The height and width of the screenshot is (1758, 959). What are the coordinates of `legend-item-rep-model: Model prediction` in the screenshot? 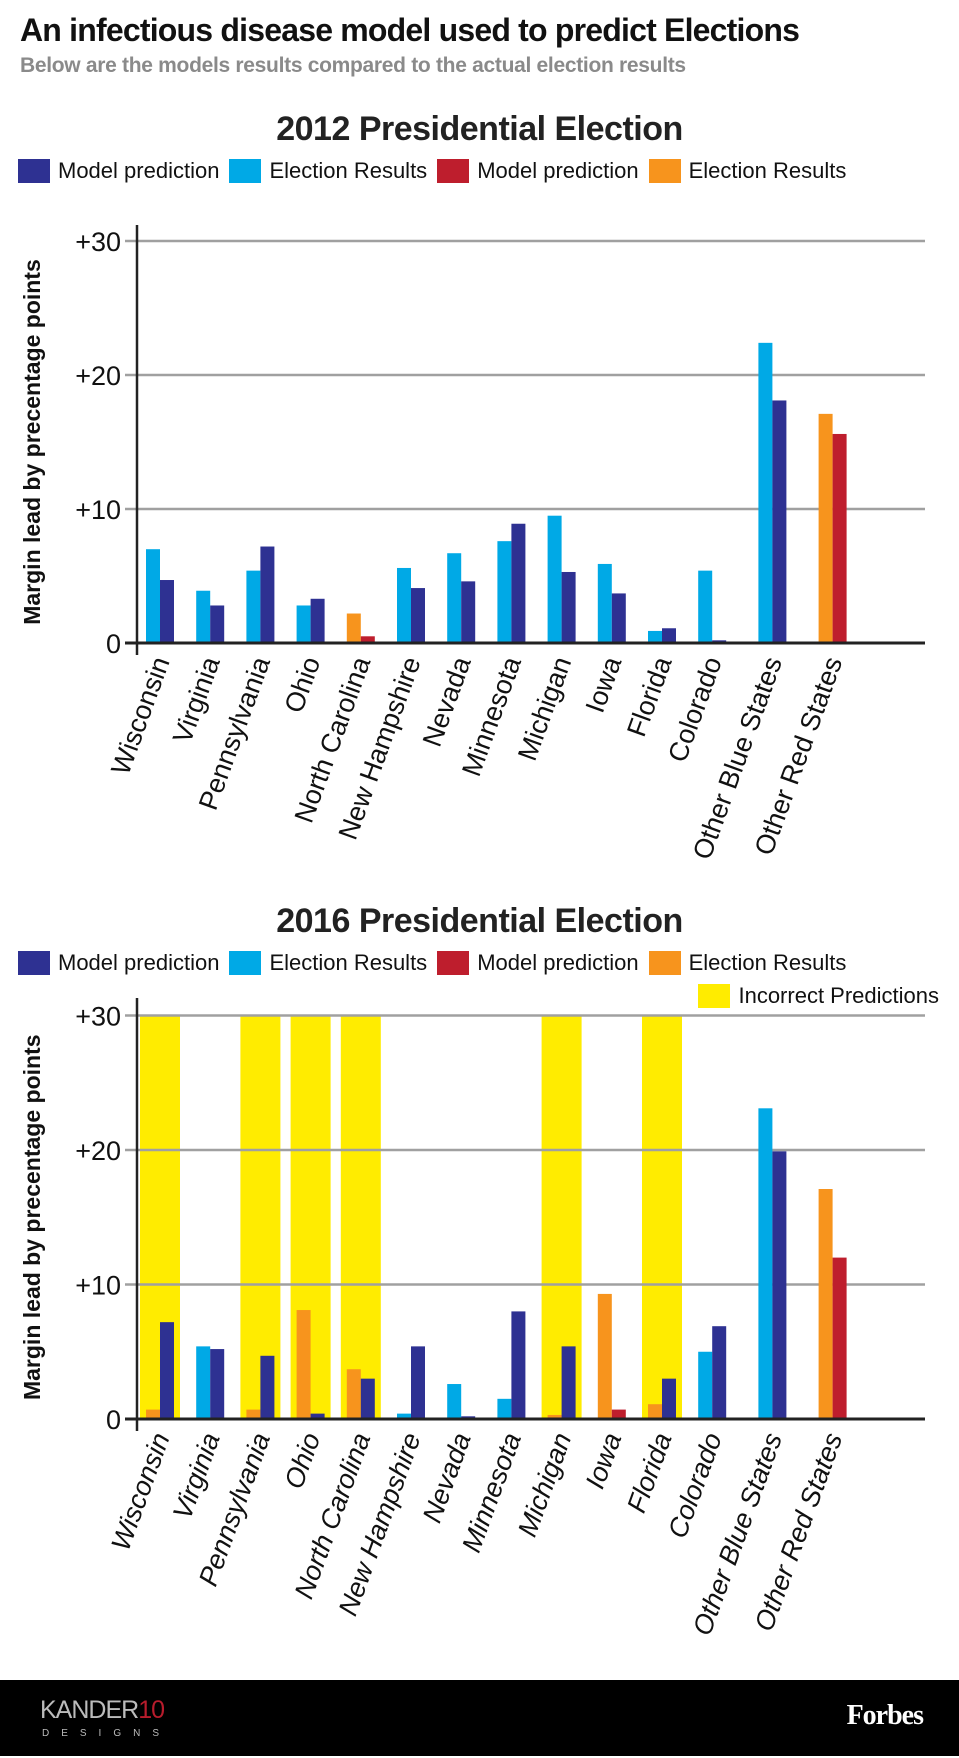 It's located at (538, 171).